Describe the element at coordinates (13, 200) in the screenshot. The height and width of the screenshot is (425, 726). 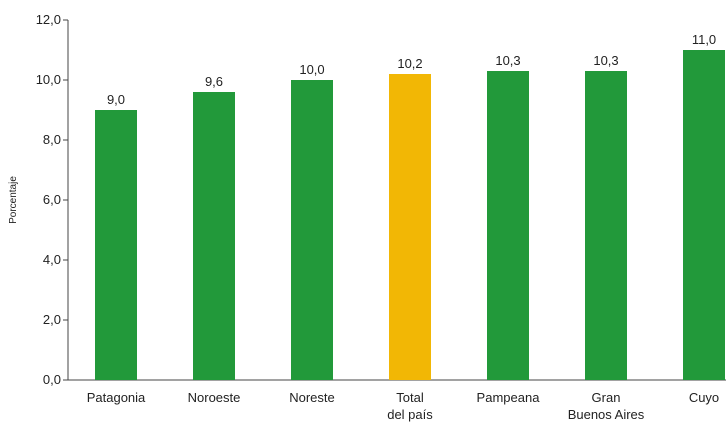
I see `y-axis-title: Porcentaje` at that location.